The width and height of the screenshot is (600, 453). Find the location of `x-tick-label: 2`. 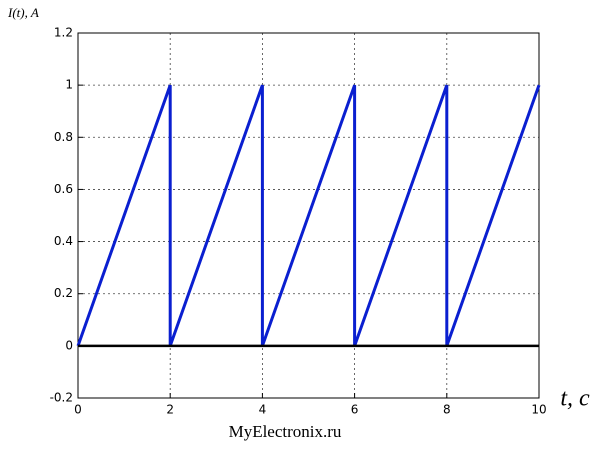

x-tick-label: 2 is located at coordinates (170, 410).